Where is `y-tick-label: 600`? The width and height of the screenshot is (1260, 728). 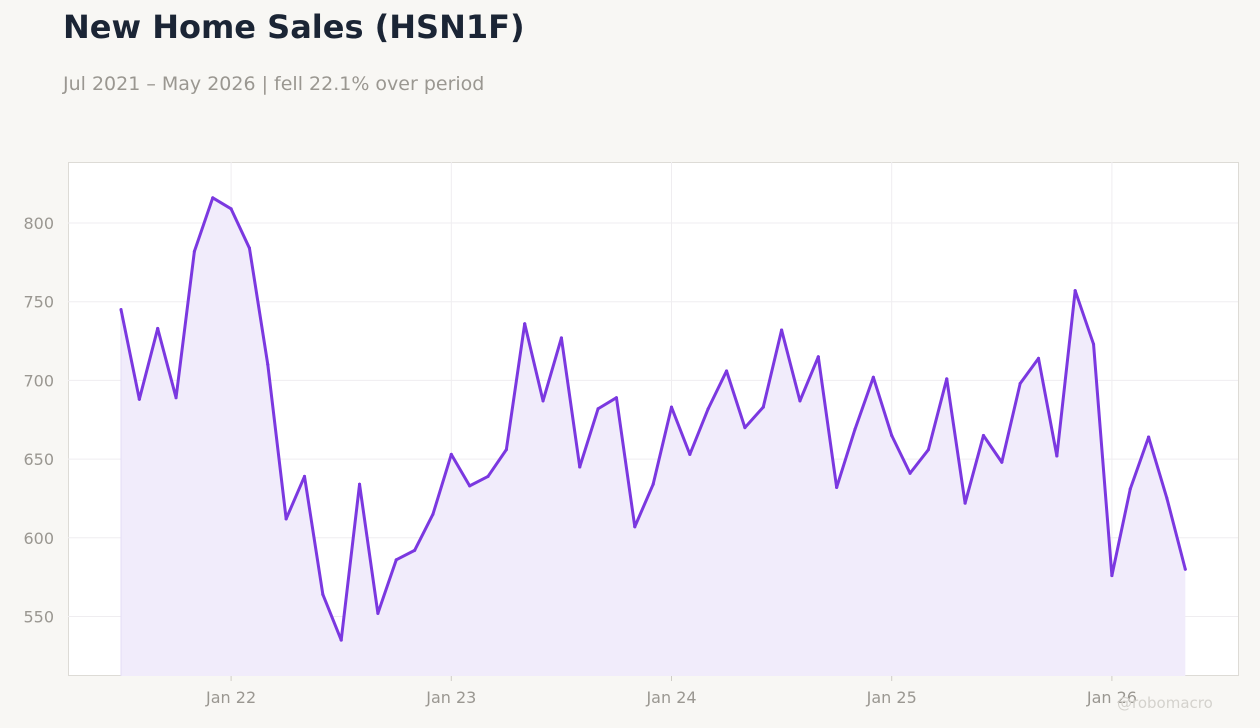
y-tick-label: 600 is located at coordinates (38, 538).